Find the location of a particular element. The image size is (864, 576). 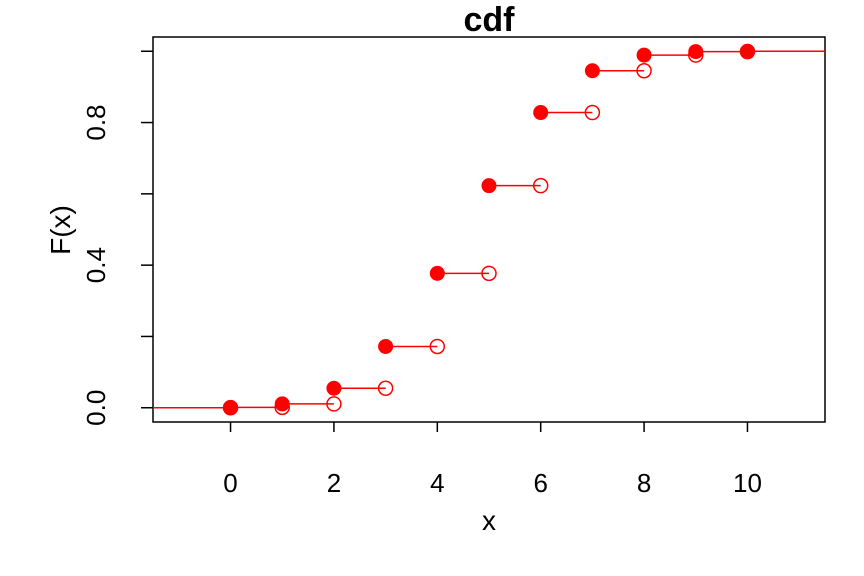

y-tick-label: 0.0 is located at coordinates (96, 408).